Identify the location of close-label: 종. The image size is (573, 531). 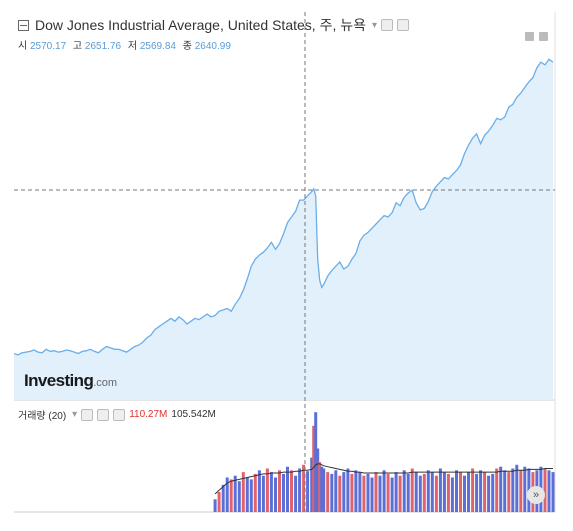
(187, 46).